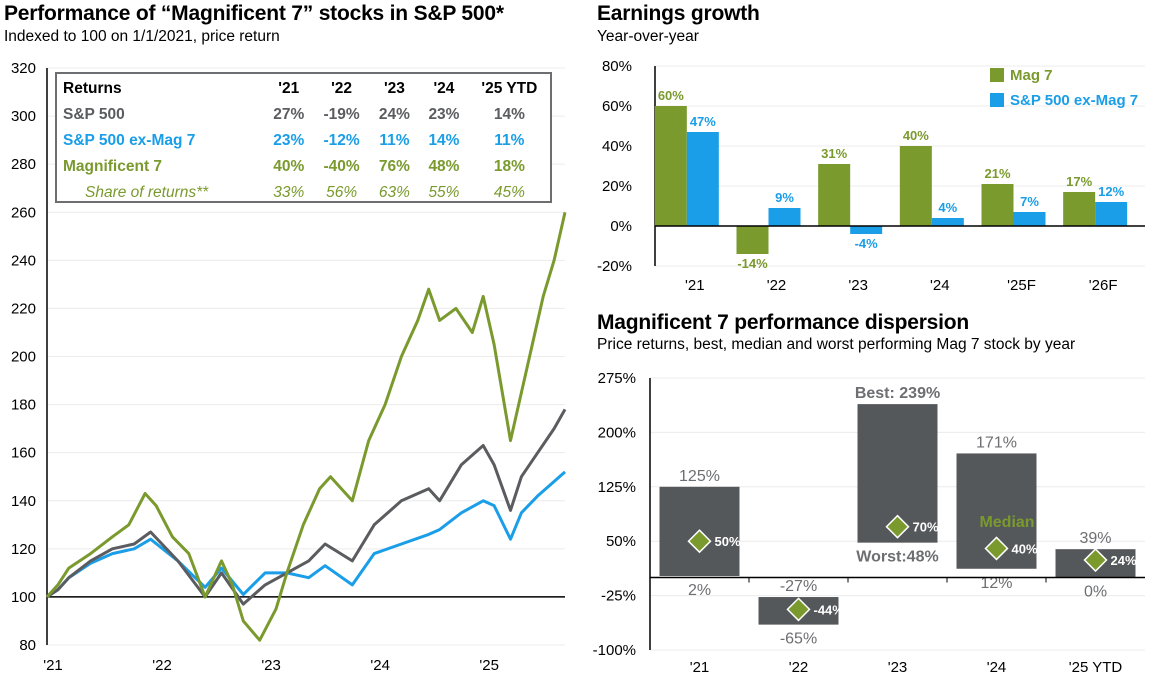 This screenshot has width=1175, height=681. I want to click on y-tick-label: -20%, so click(614, 266).